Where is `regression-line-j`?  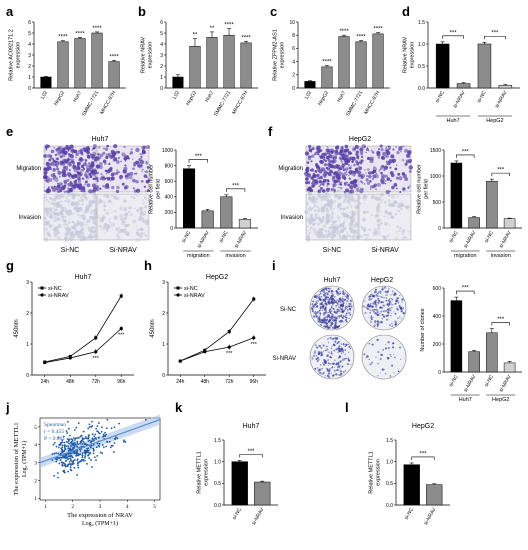
regression-line-j is located at coordinates (100, 441).